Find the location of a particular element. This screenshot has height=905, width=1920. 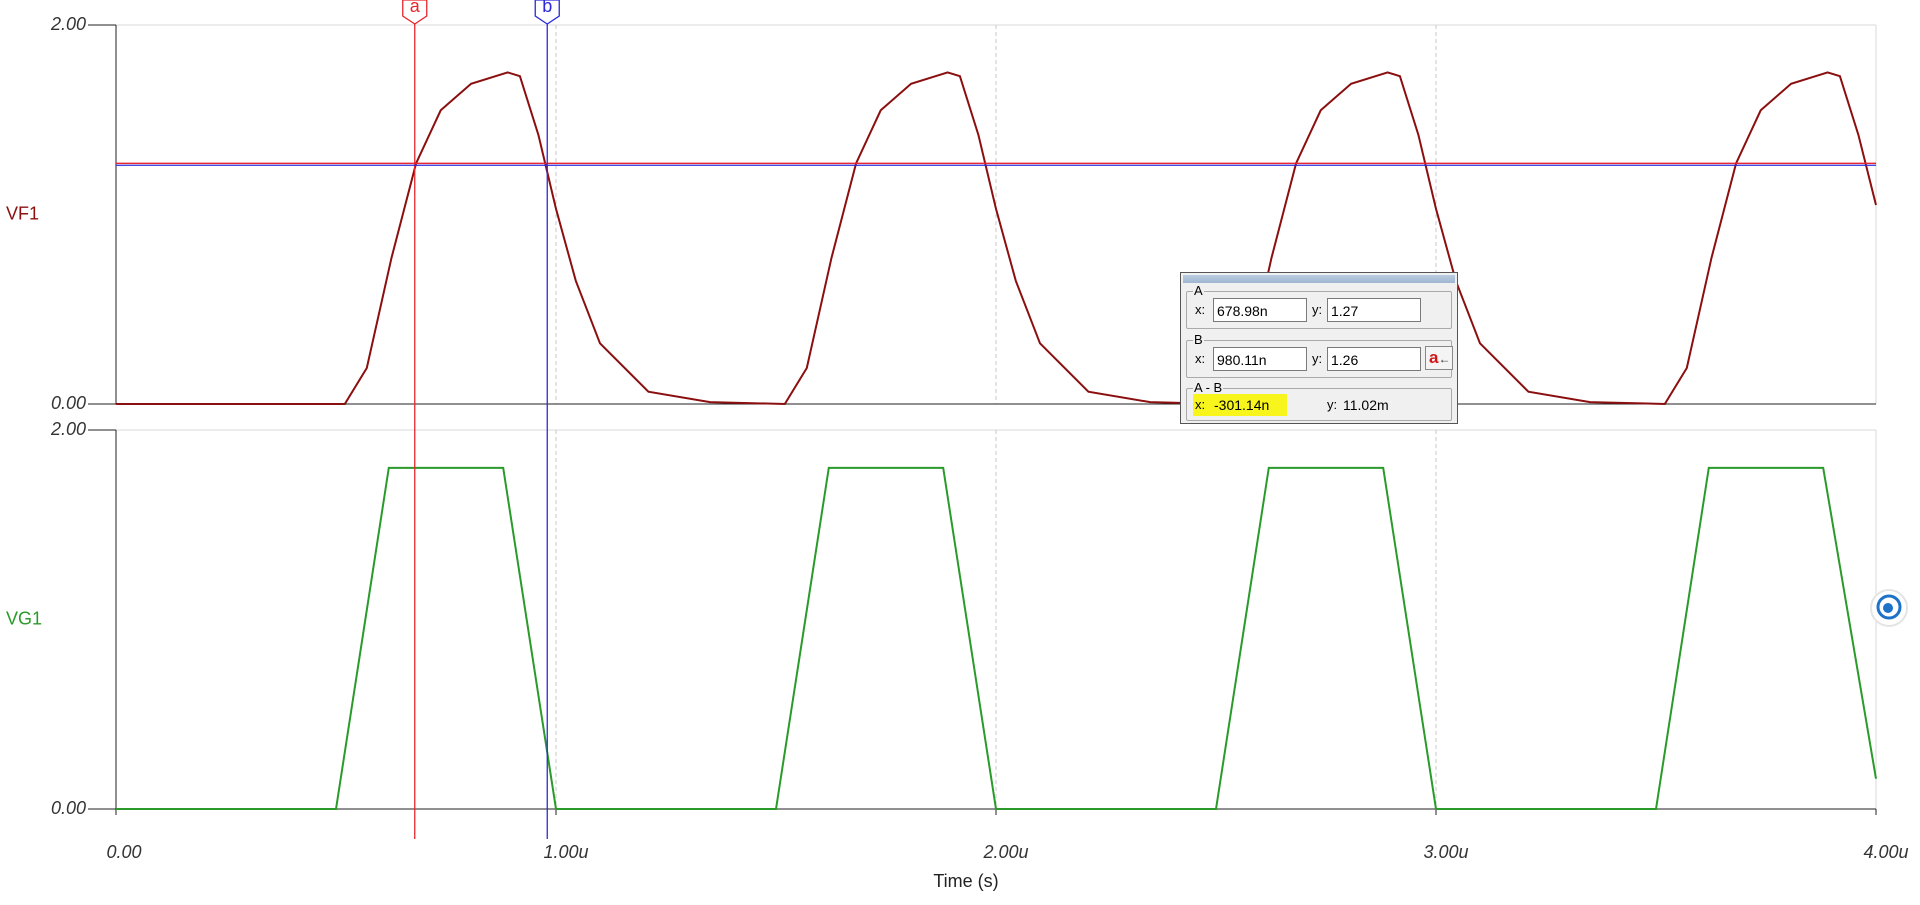

series-label: VG1 is located at coordinates (24, 618).